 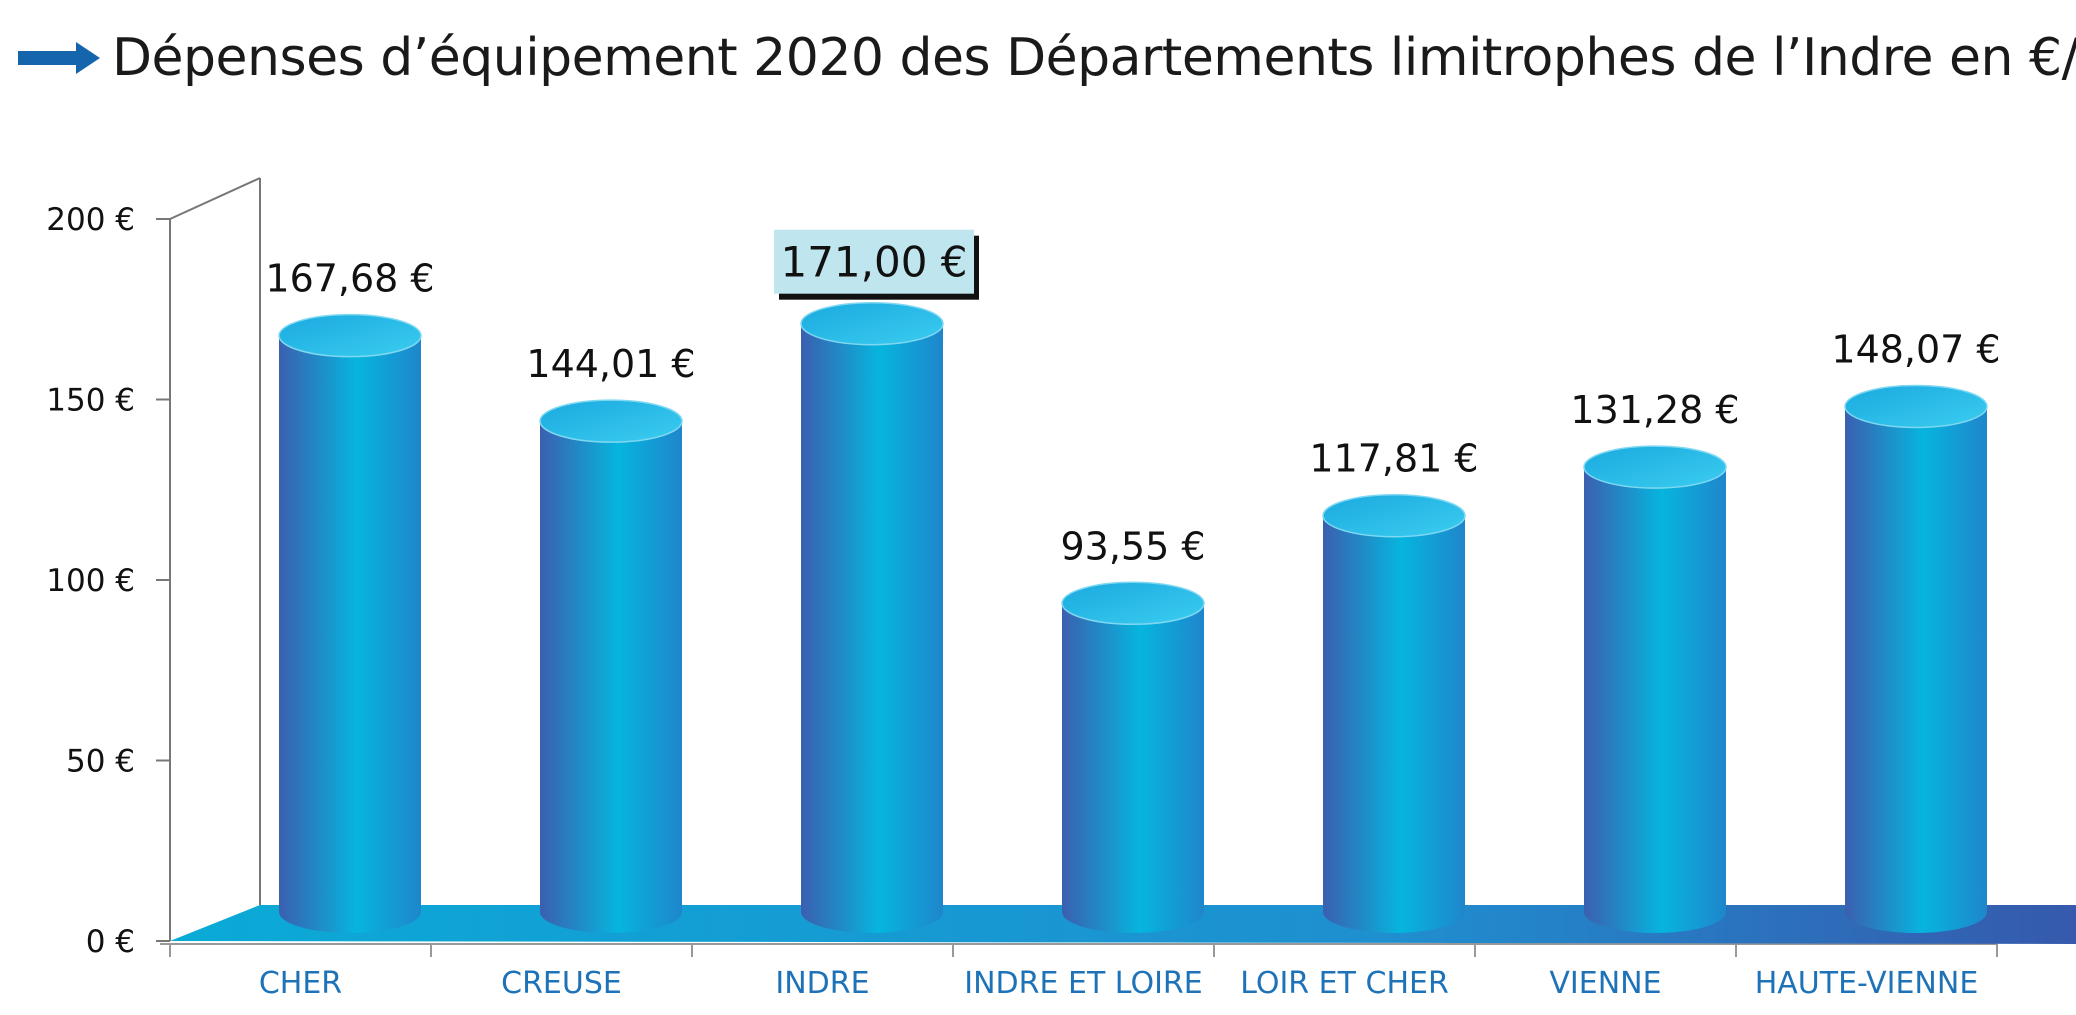 What do you see at coordinates (59, 58) in the screenshot?
I see `arrow-right-icon` at bounding box center [59, 58].